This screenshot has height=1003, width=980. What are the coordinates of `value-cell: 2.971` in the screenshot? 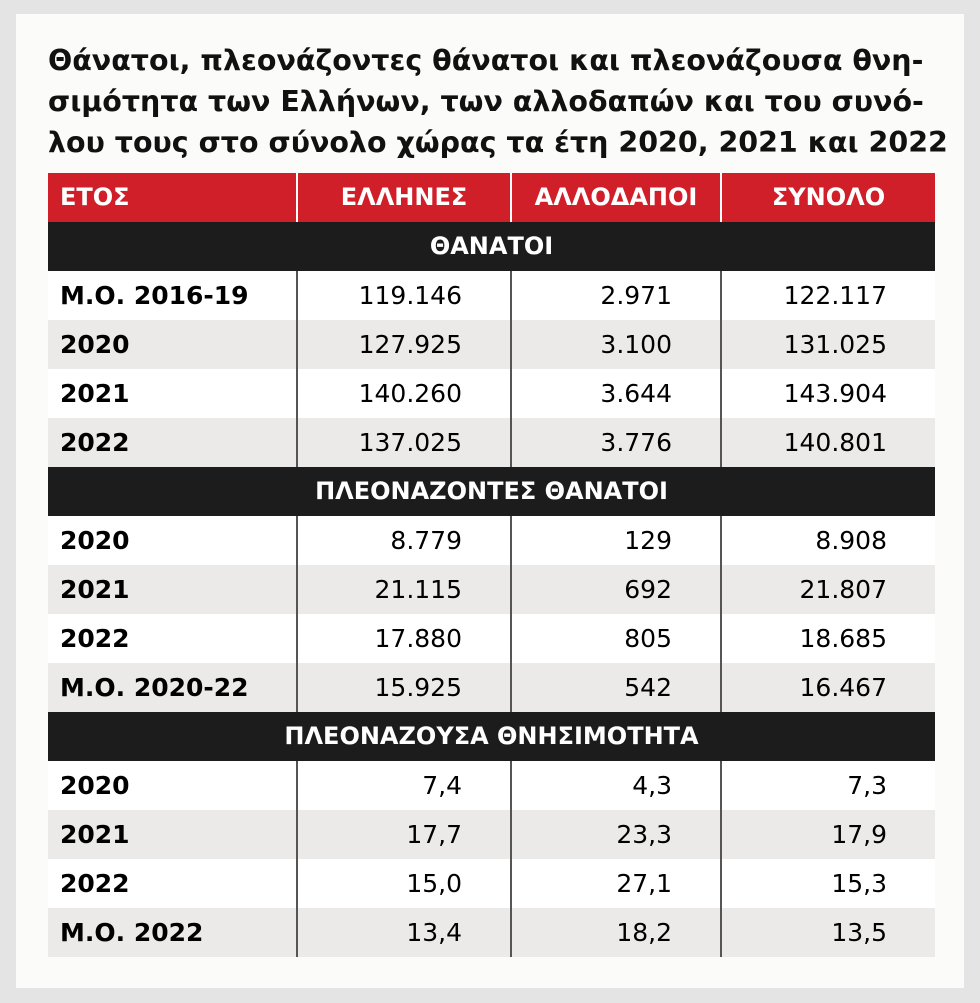 It's located at (615, 295).